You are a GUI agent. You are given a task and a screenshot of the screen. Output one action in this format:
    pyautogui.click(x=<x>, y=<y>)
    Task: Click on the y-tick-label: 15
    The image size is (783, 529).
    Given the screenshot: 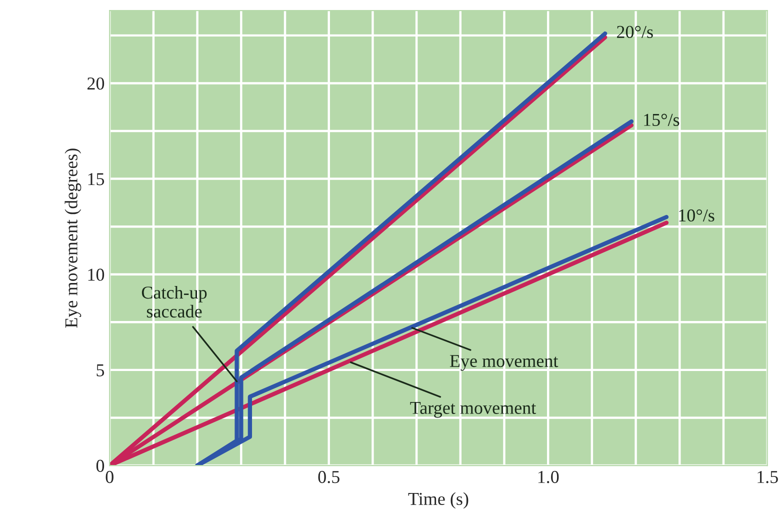 What is the action you would take?
    pyautogui.click(x=96, y=179)
    